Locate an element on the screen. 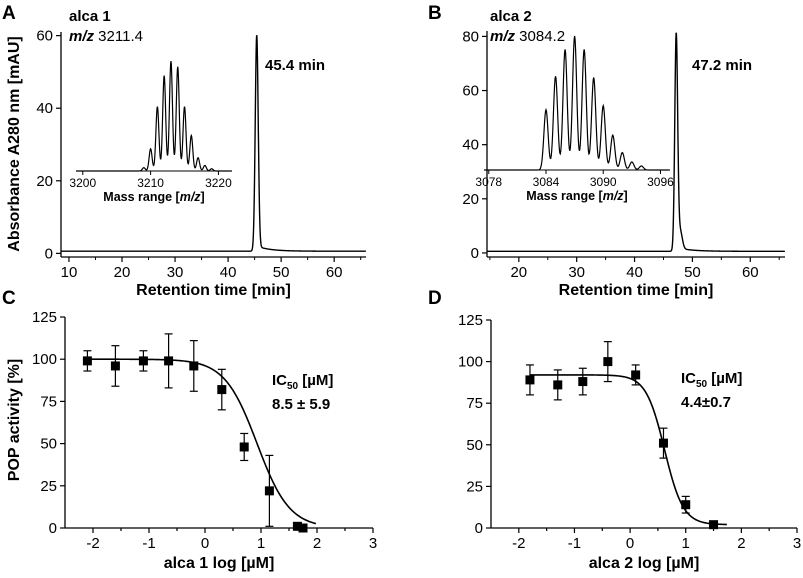 Image resolution: width=803 pixels, height=578 pixels. mz-value: 3084.2 is located at coordinates (540, 36).